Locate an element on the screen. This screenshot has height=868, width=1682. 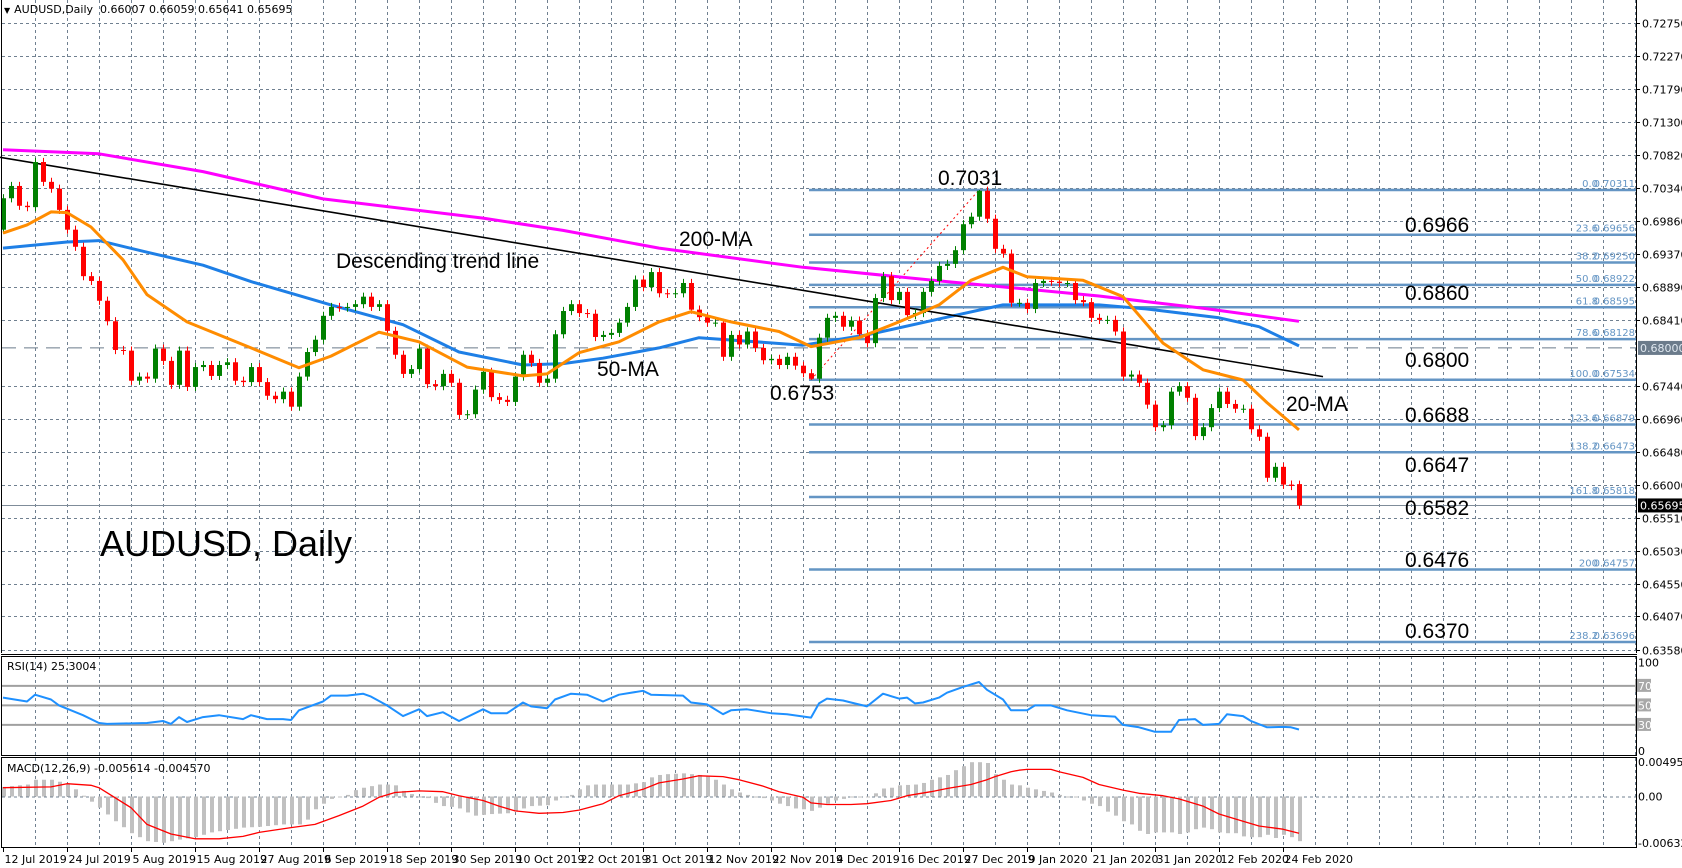
dropdown-triangle-icon: ▼ is located at coordinates (7, 10).